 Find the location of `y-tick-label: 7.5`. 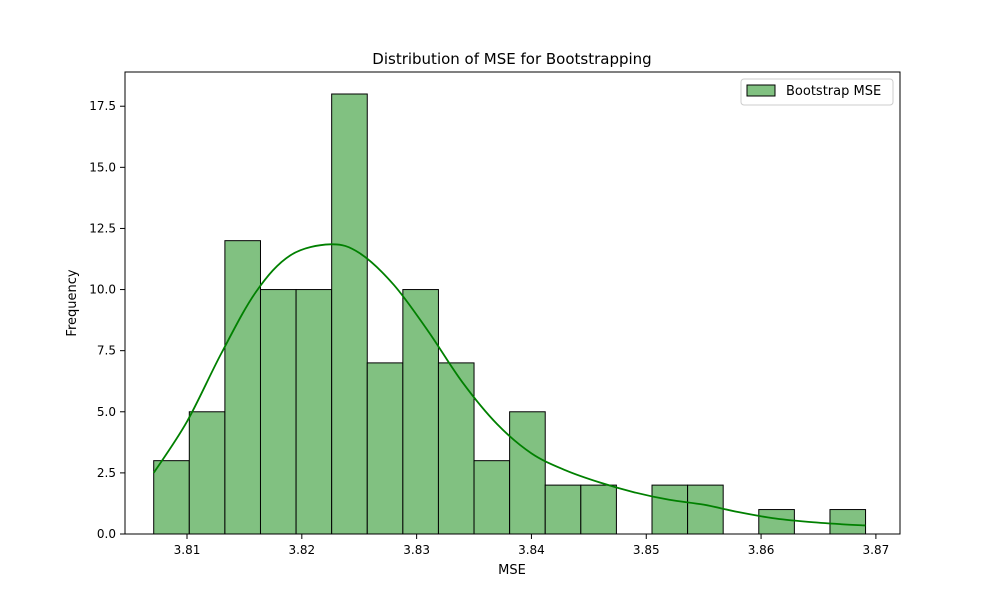

y-tick-label: 7.5 is located at coordinates (106, 351).